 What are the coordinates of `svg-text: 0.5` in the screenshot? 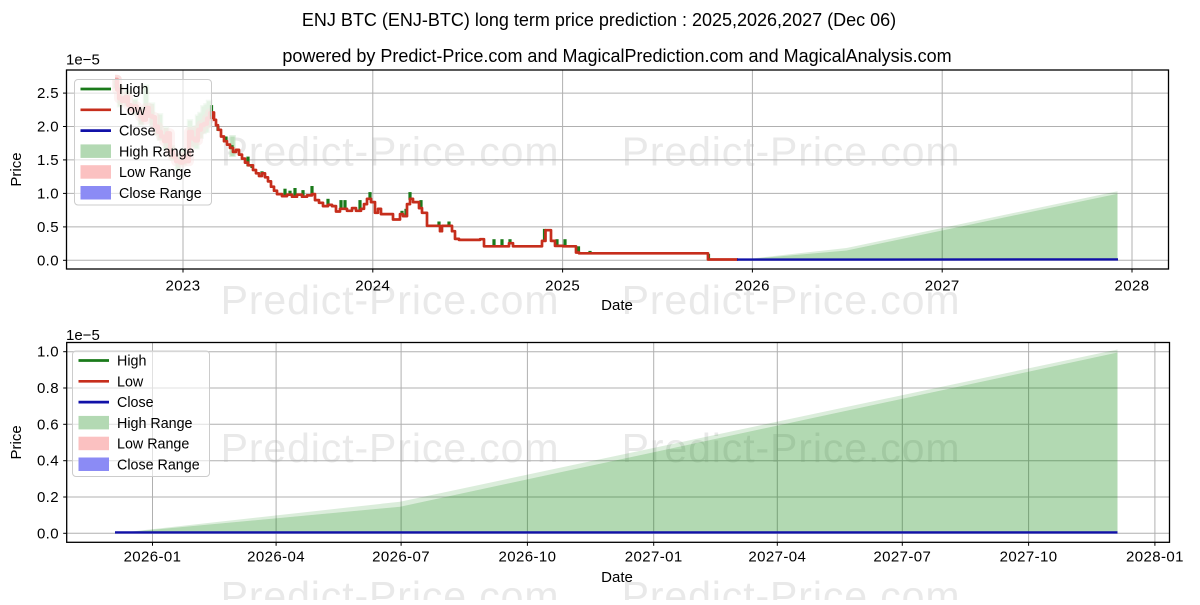 It's located at (48, 227).